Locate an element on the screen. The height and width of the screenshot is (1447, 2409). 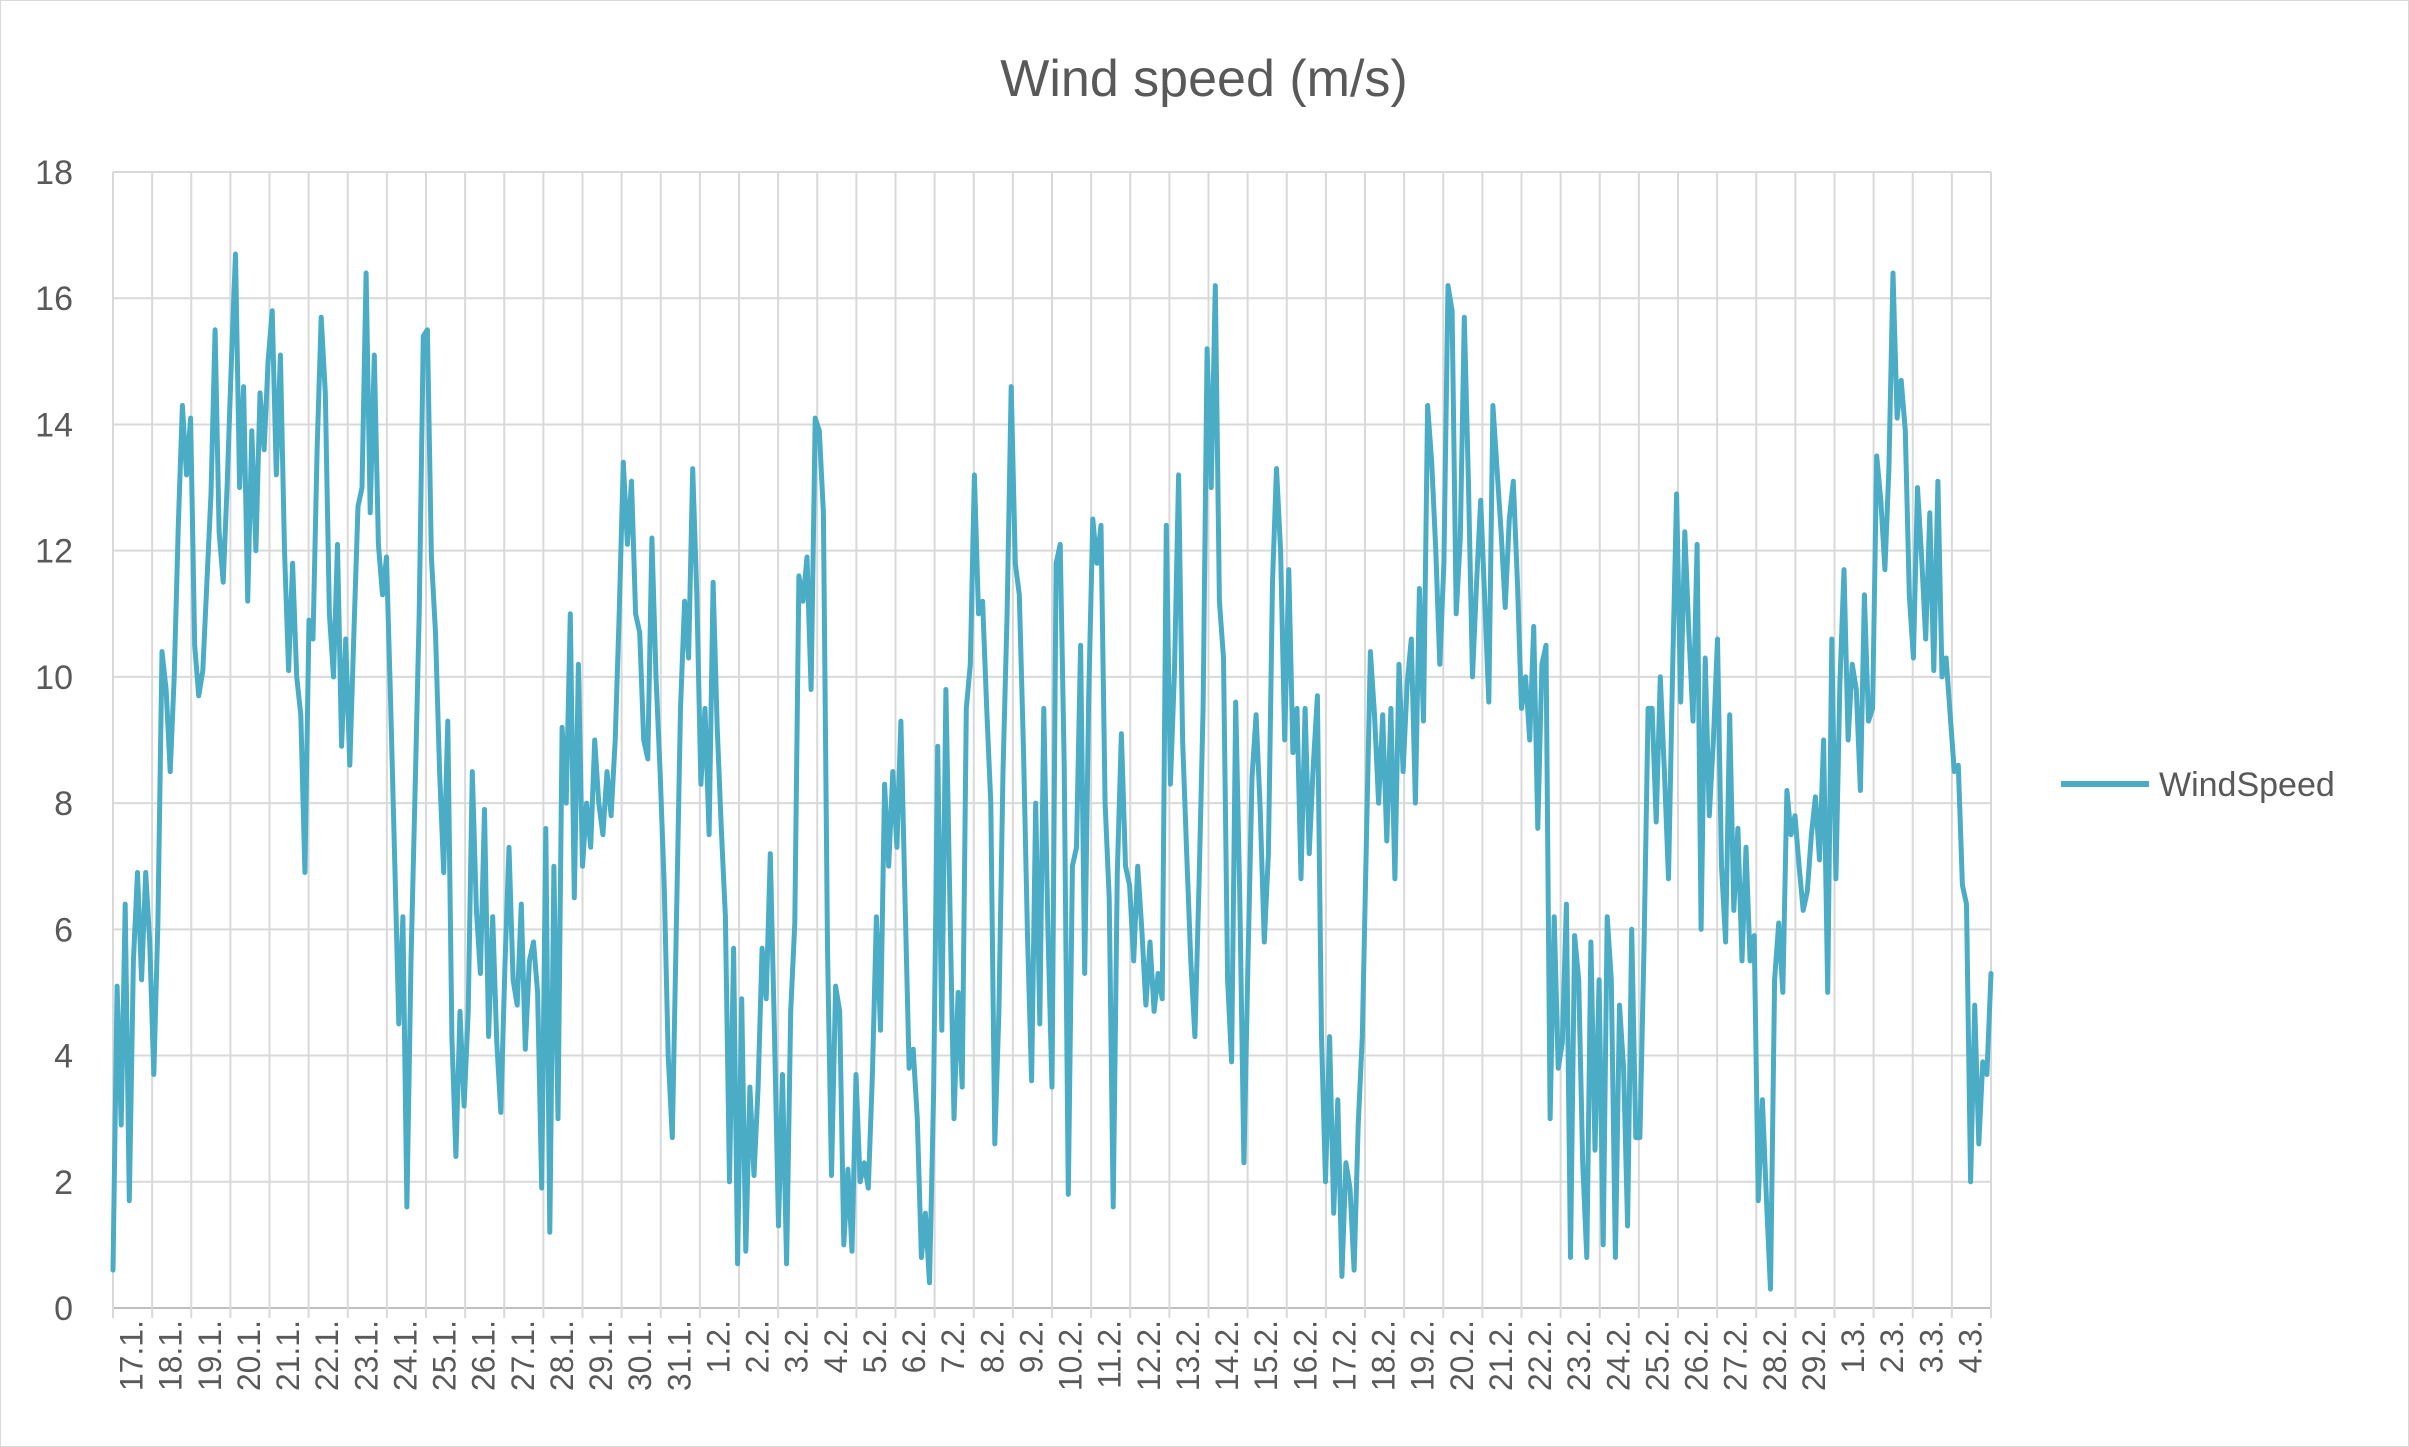
x-tick-label: 4.2. is located at coordinates (836, 1346).